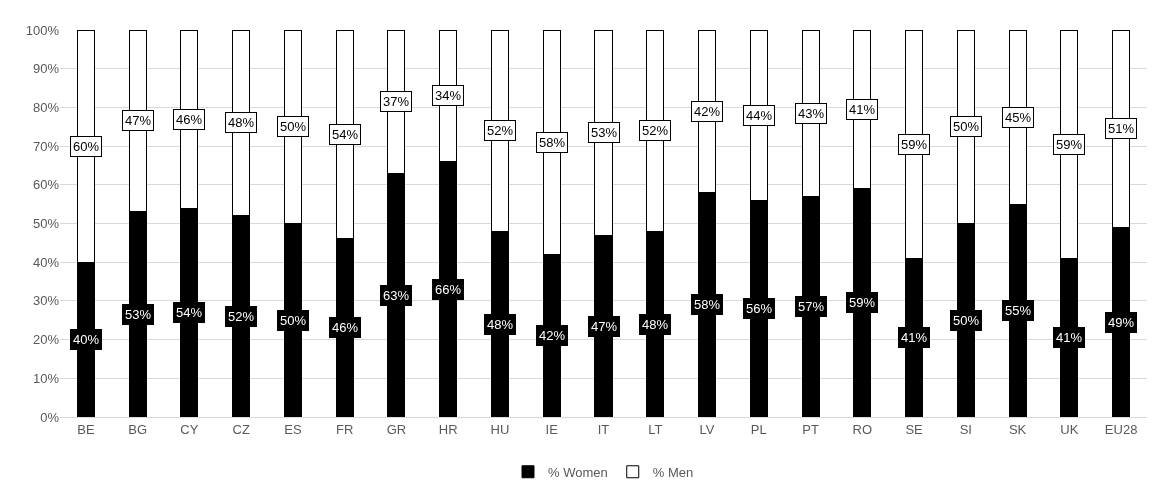 This screenshot has width=1167, height=498. What do you see at coordinates (448, 429) in the screenshot?
I see `x-tick-label: HR` at bounding box center [448, 429].